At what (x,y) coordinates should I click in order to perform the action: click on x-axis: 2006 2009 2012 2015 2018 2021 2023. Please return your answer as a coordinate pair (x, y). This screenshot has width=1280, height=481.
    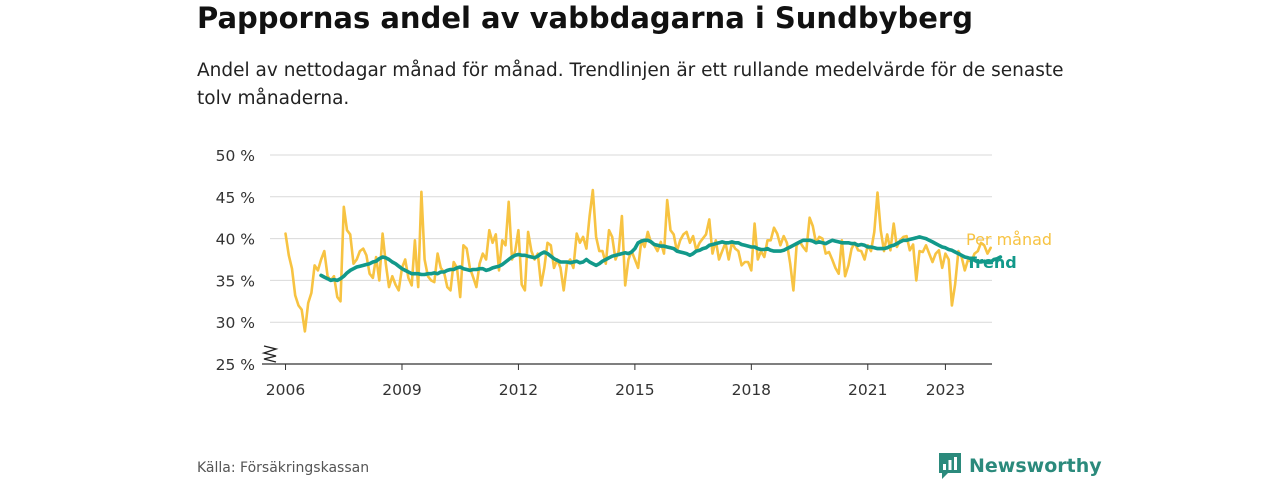
    Looking at the image, I should click on (626, 372).